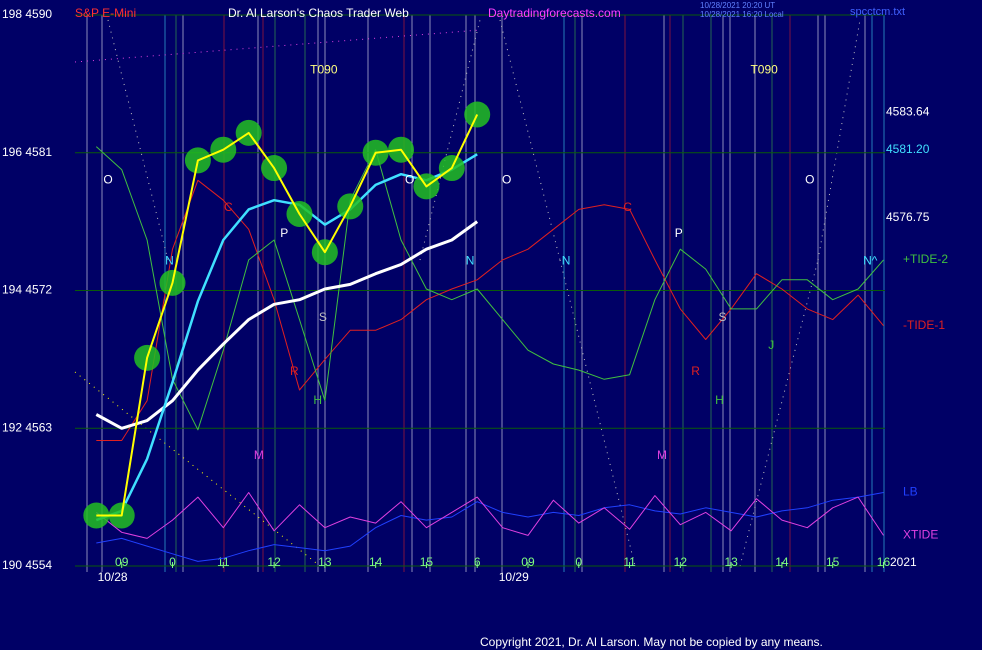 The height and width of the screenshot is (650, 982). I want to click on date-label: 10/29, so click(514, 577).